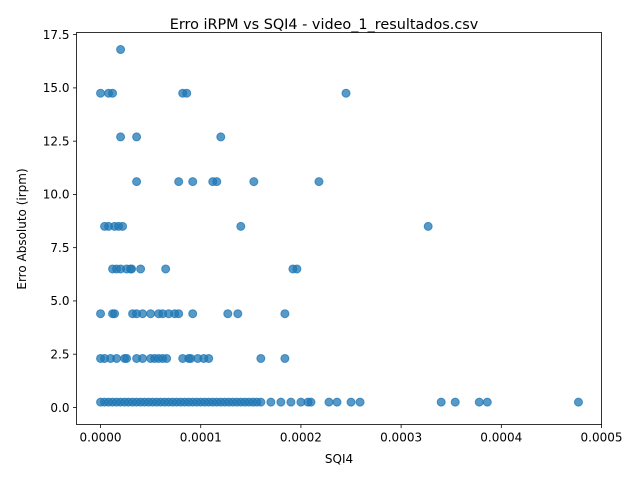  What do you see at coordinates (59, 408) in the screenshot?
I see `y-tick-label: 0.0` at bounding box center [59, 408].